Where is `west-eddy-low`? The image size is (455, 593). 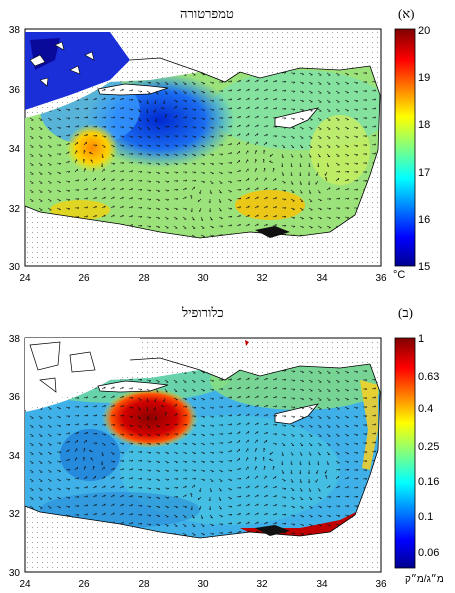 west-eddy-low is located at coordinates (90, 455).